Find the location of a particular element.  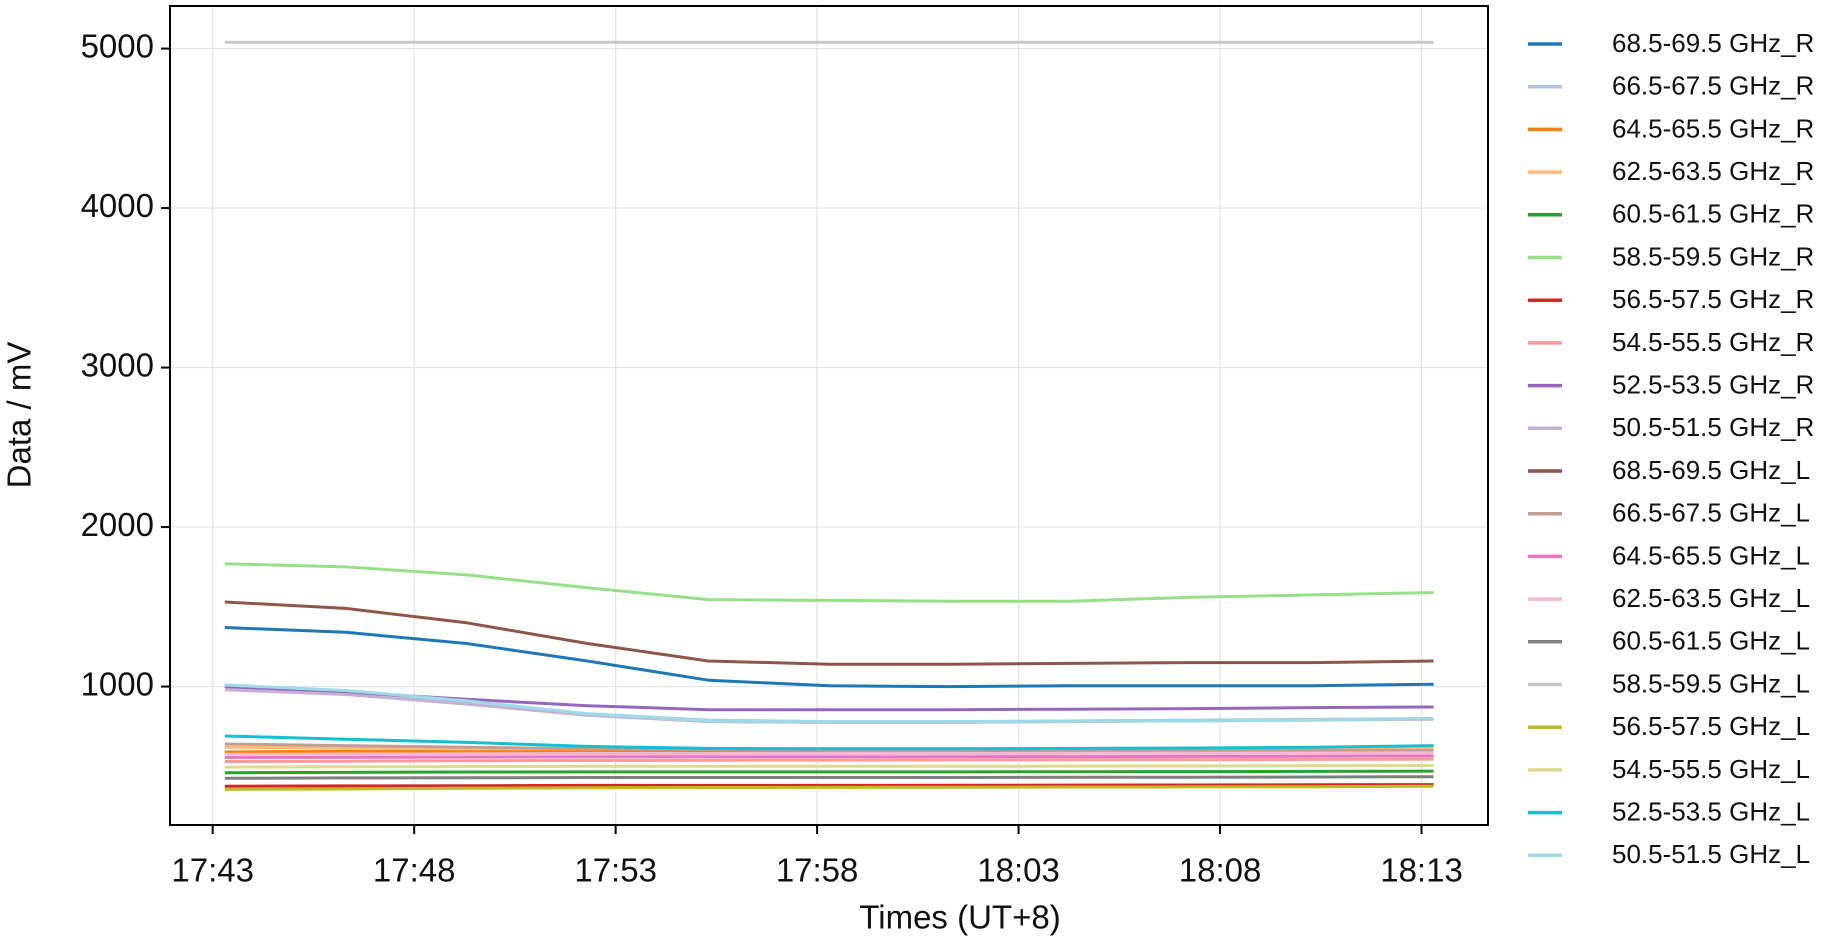

legend-label: 64.5-65.5 GHz_L is located at coordinates (1711, 555).